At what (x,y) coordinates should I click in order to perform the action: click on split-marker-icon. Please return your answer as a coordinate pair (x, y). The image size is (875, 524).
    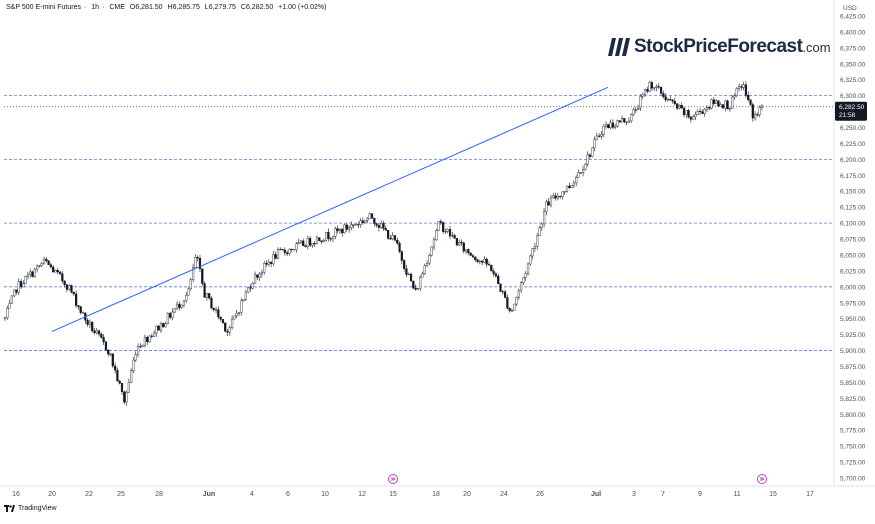
    Looking at the image, I should click on (762, 479).